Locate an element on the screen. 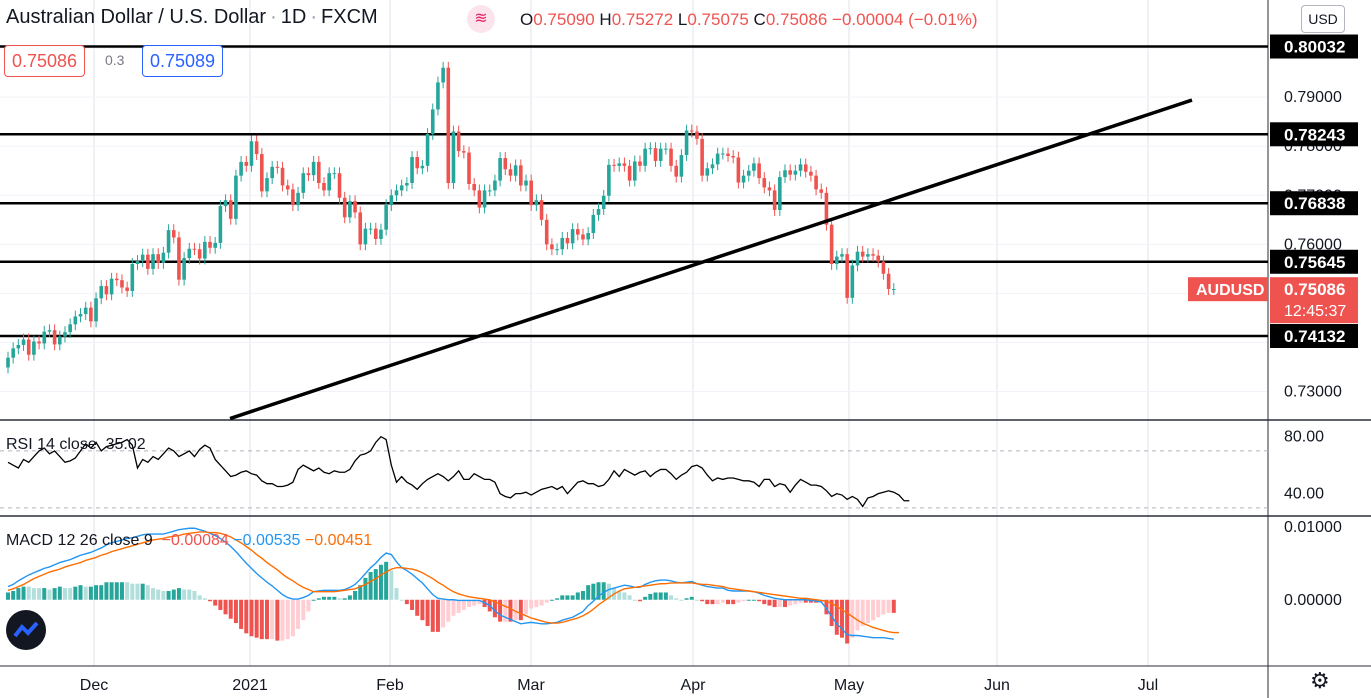 The width and height of the screenshot is (1371, 698). gear-icon: ⚙ is located at coordinates (1320, 680).